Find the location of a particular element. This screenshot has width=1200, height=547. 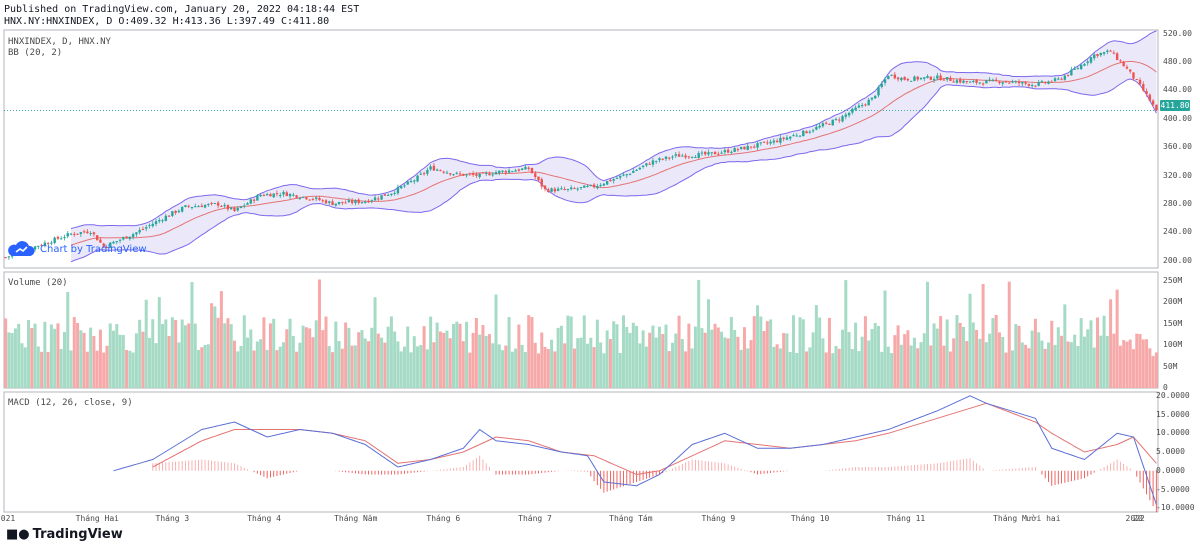

volume-axis-tick: 150M is located at coordinates (1173, 323).